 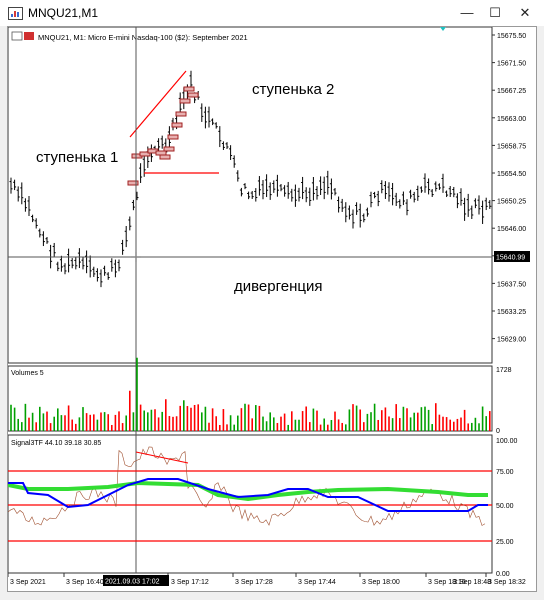 I want to click on price-tick-label: 15667.25, so click(x=511, y=91).